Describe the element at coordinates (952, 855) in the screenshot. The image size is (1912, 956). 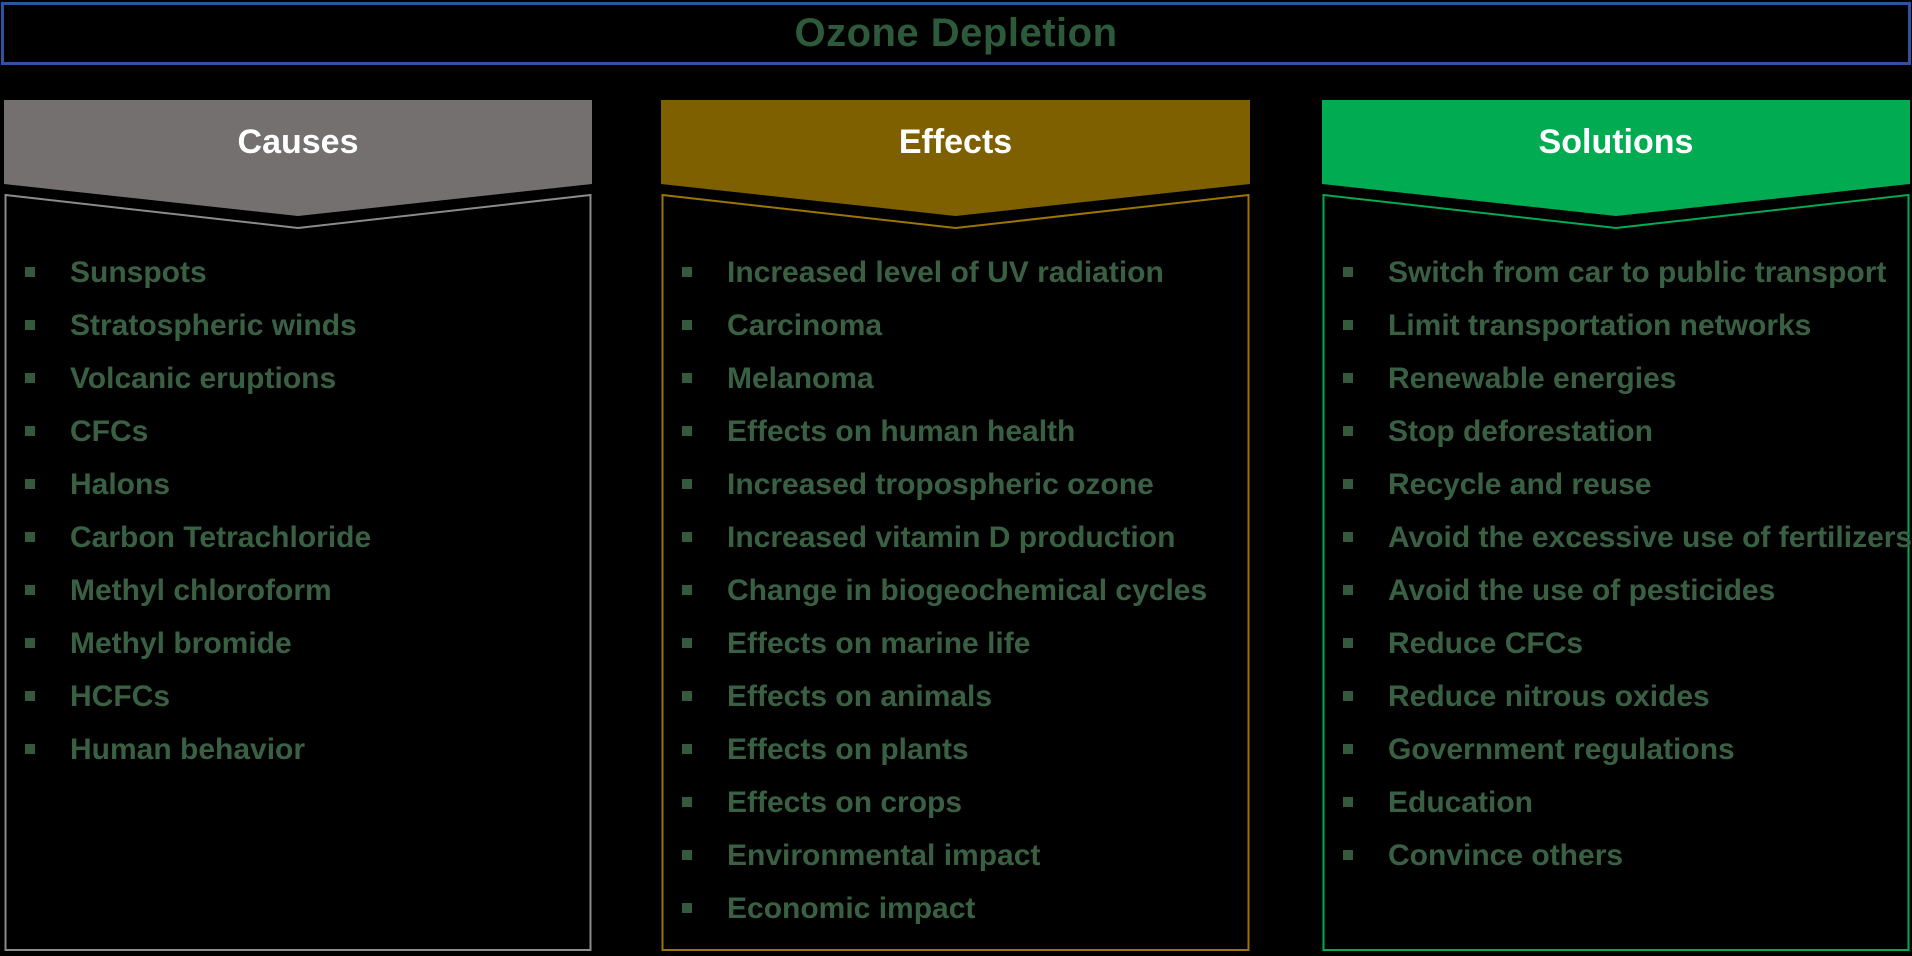
I see `list-item: Environmental impact` at that location.